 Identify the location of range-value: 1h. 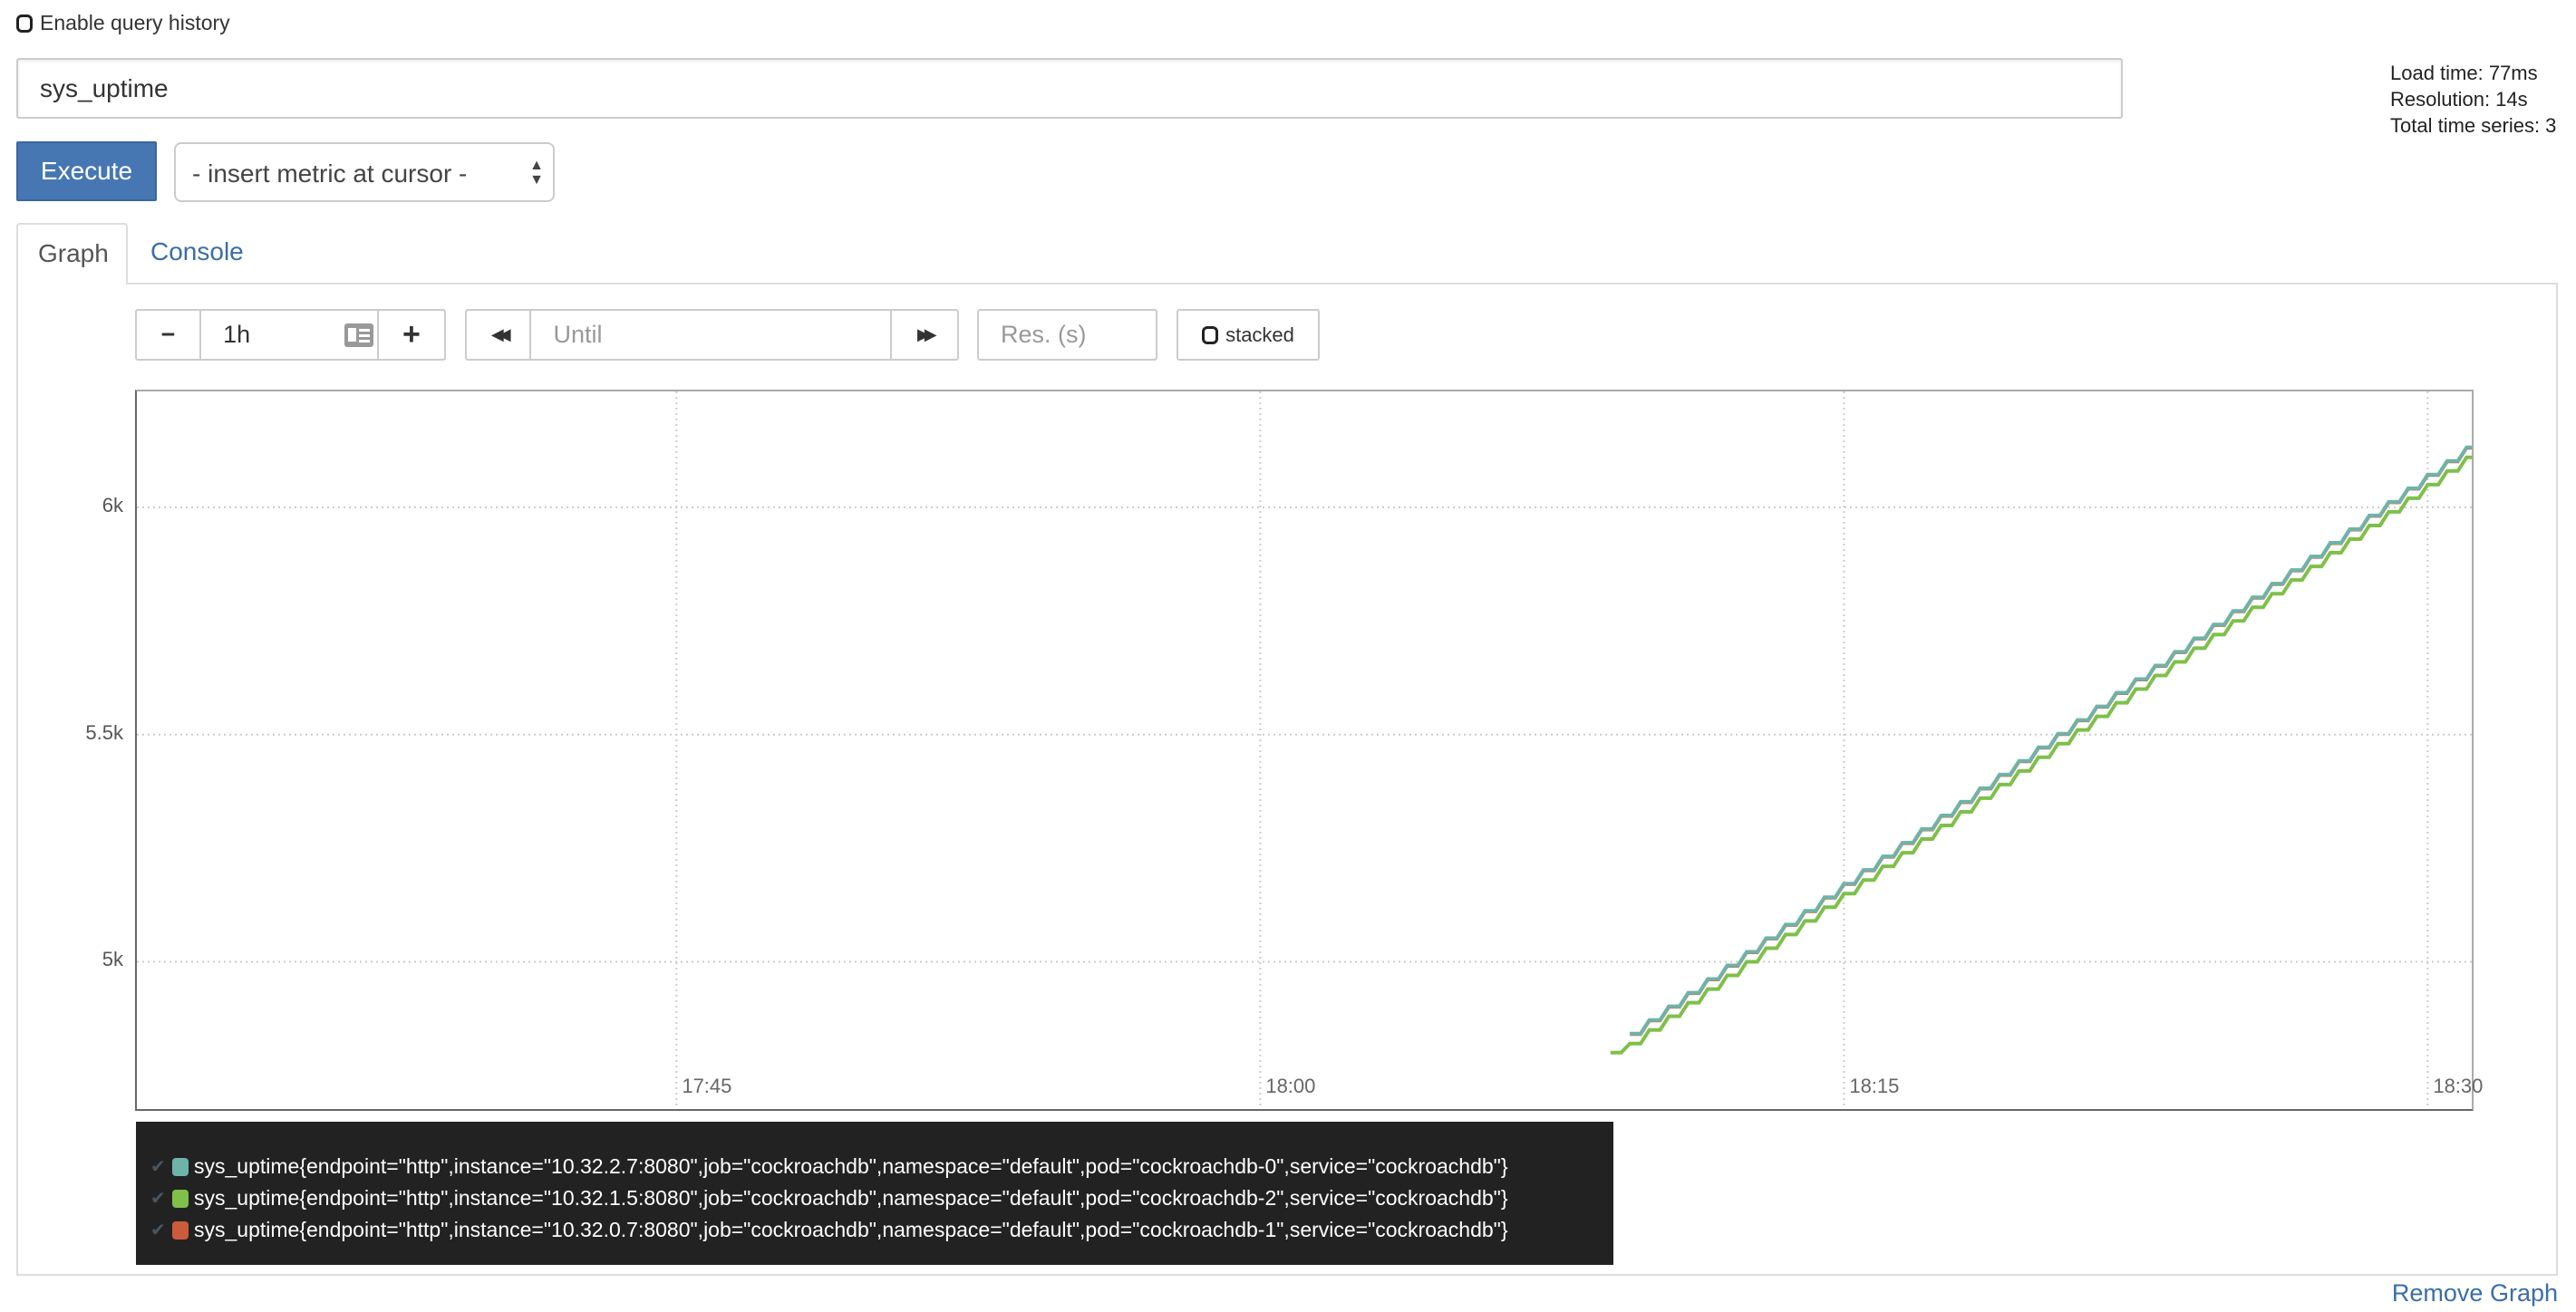
(237, 334).